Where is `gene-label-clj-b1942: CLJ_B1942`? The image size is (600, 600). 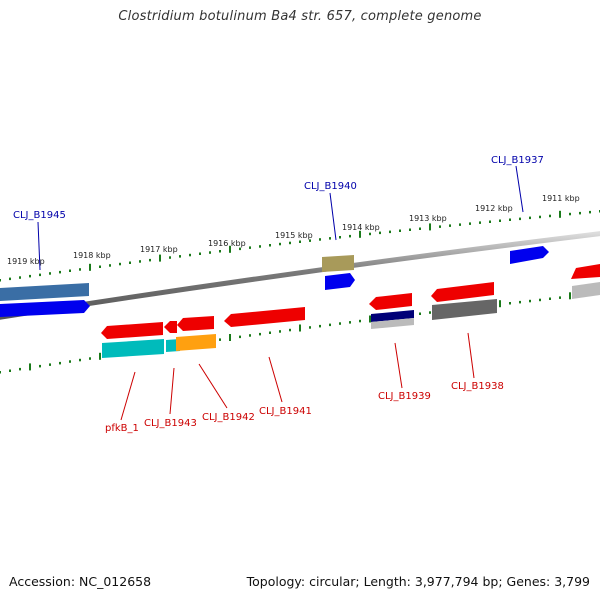
gene-label-clj-b1942: CLJ_B1942 is located at coordinates (228, 417).